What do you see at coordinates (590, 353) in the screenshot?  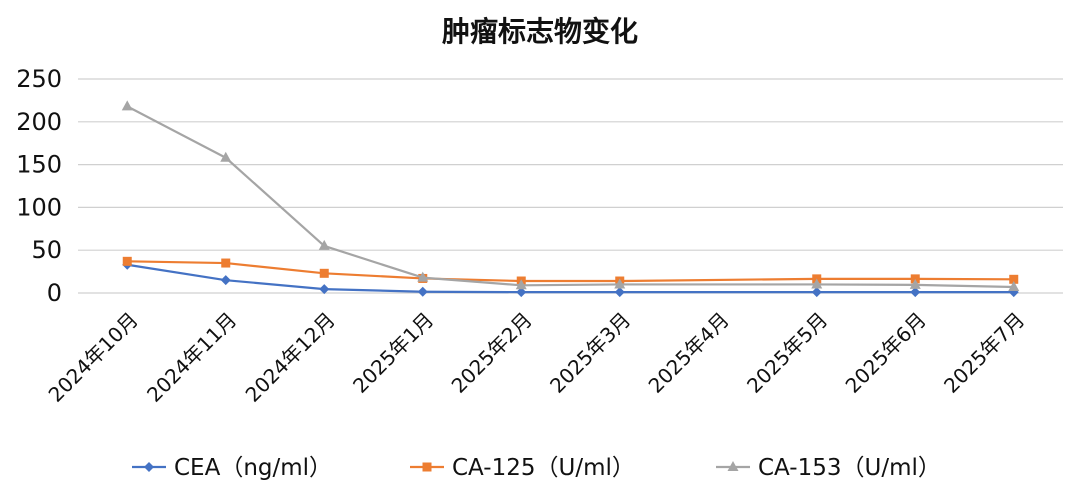 I see `x-tick-label: 2025年3月` at bounding box center [590, 353].